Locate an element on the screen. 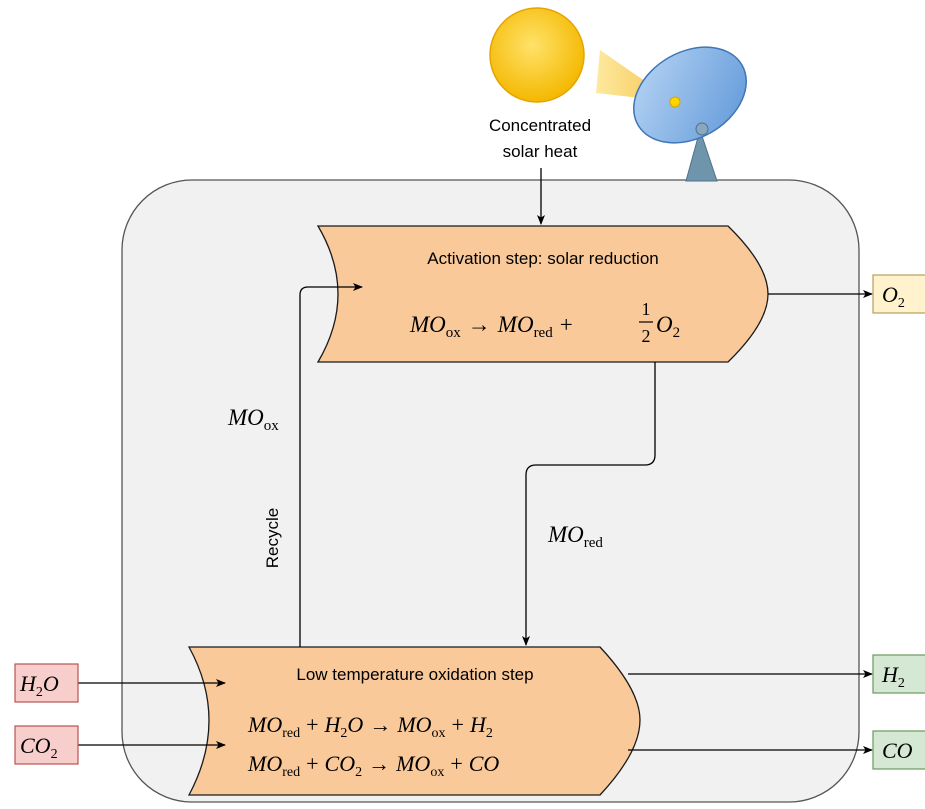 Image resolution: width=925 pixels, height=809 pixels. h2-output-box is located at coordinates (898, 674).